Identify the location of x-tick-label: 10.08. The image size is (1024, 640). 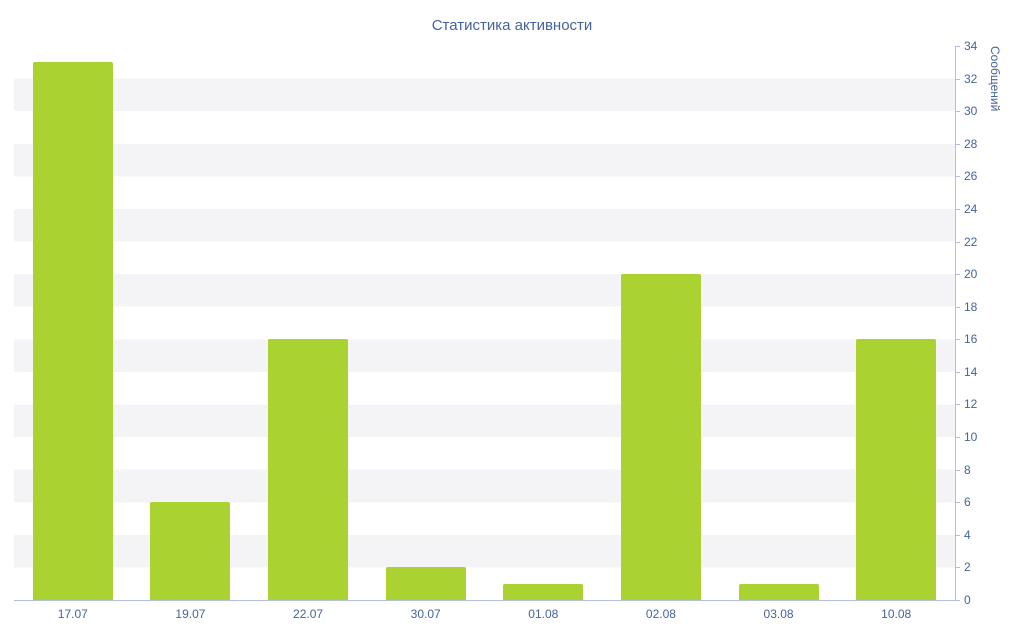
(896, 614).